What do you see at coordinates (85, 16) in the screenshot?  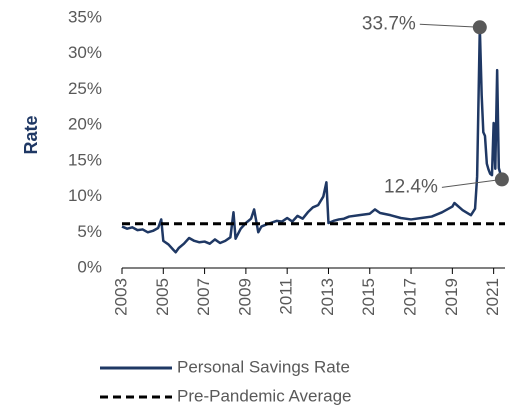 I see `y-tick-label: 35%` at bounding box center [85, 16].